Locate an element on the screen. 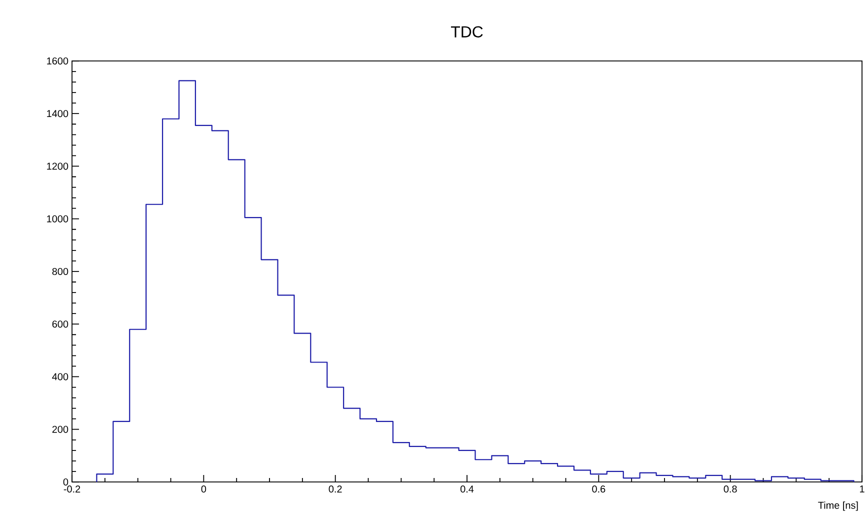  x-tick-label: 0.4 is located at coordinates (467, 489).